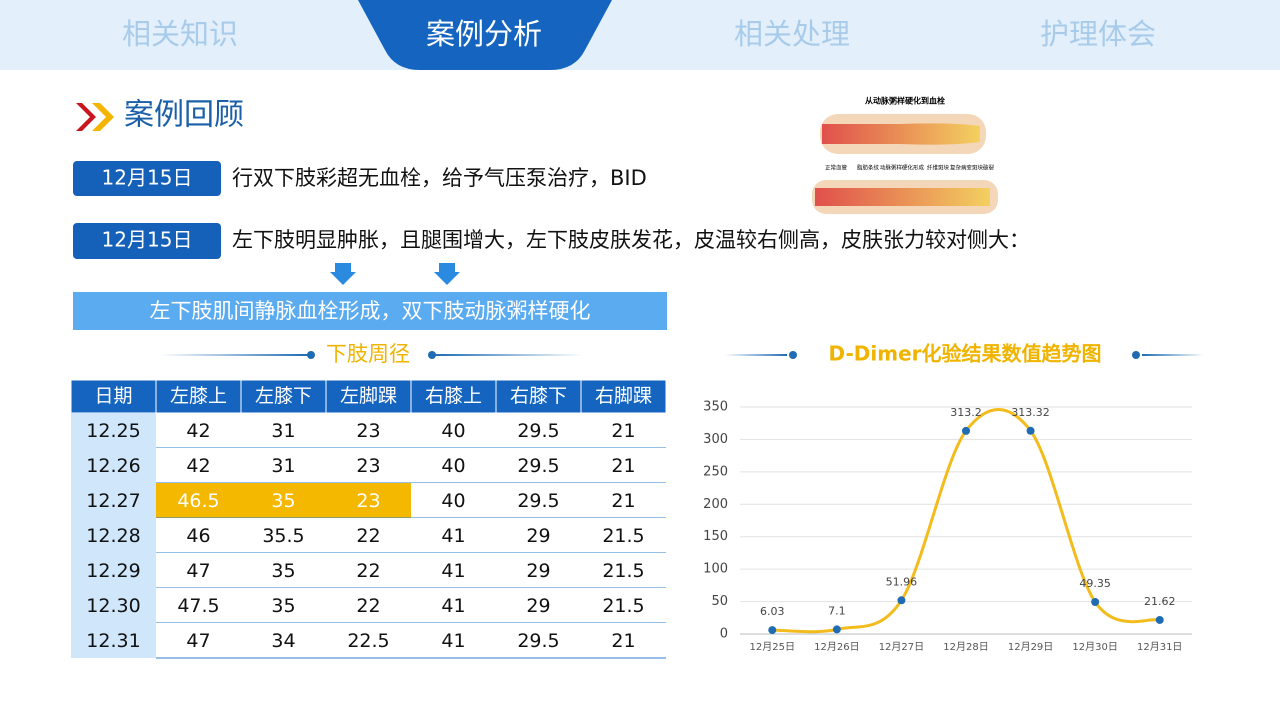 The image size is (1280, 720). I want to click on header-text: 右膝下, so click(538, 396).